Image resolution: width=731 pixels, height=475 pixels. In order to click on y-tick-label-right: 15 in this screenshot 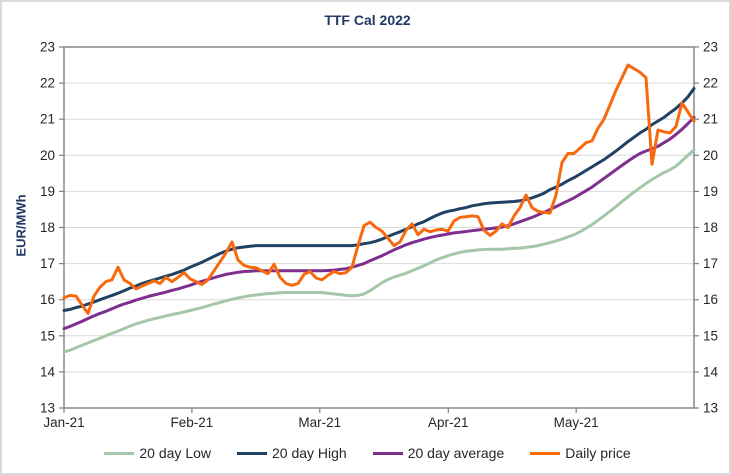, I will do `click(710, 335)`.